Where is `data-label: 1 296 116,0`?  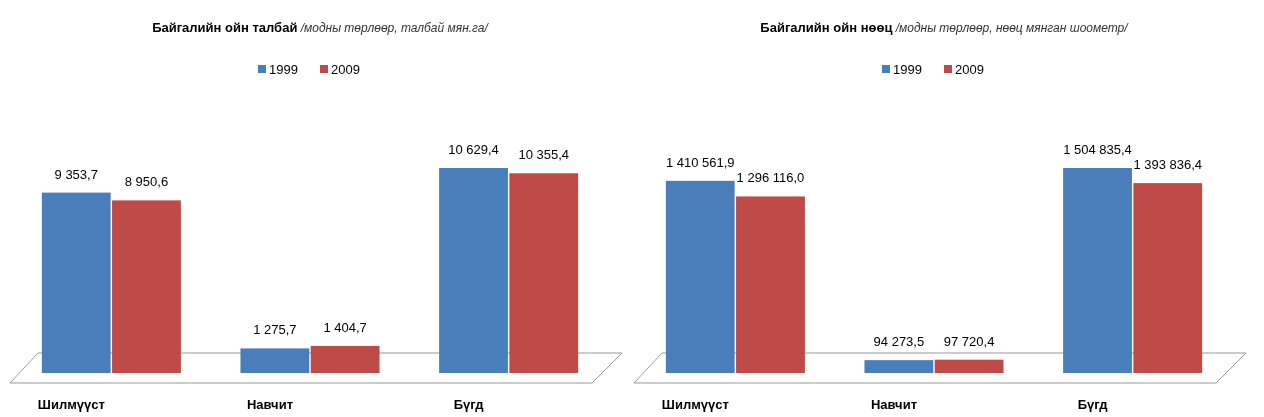
data-label: 1 296 116,0 is located at coordinates (770, 178).